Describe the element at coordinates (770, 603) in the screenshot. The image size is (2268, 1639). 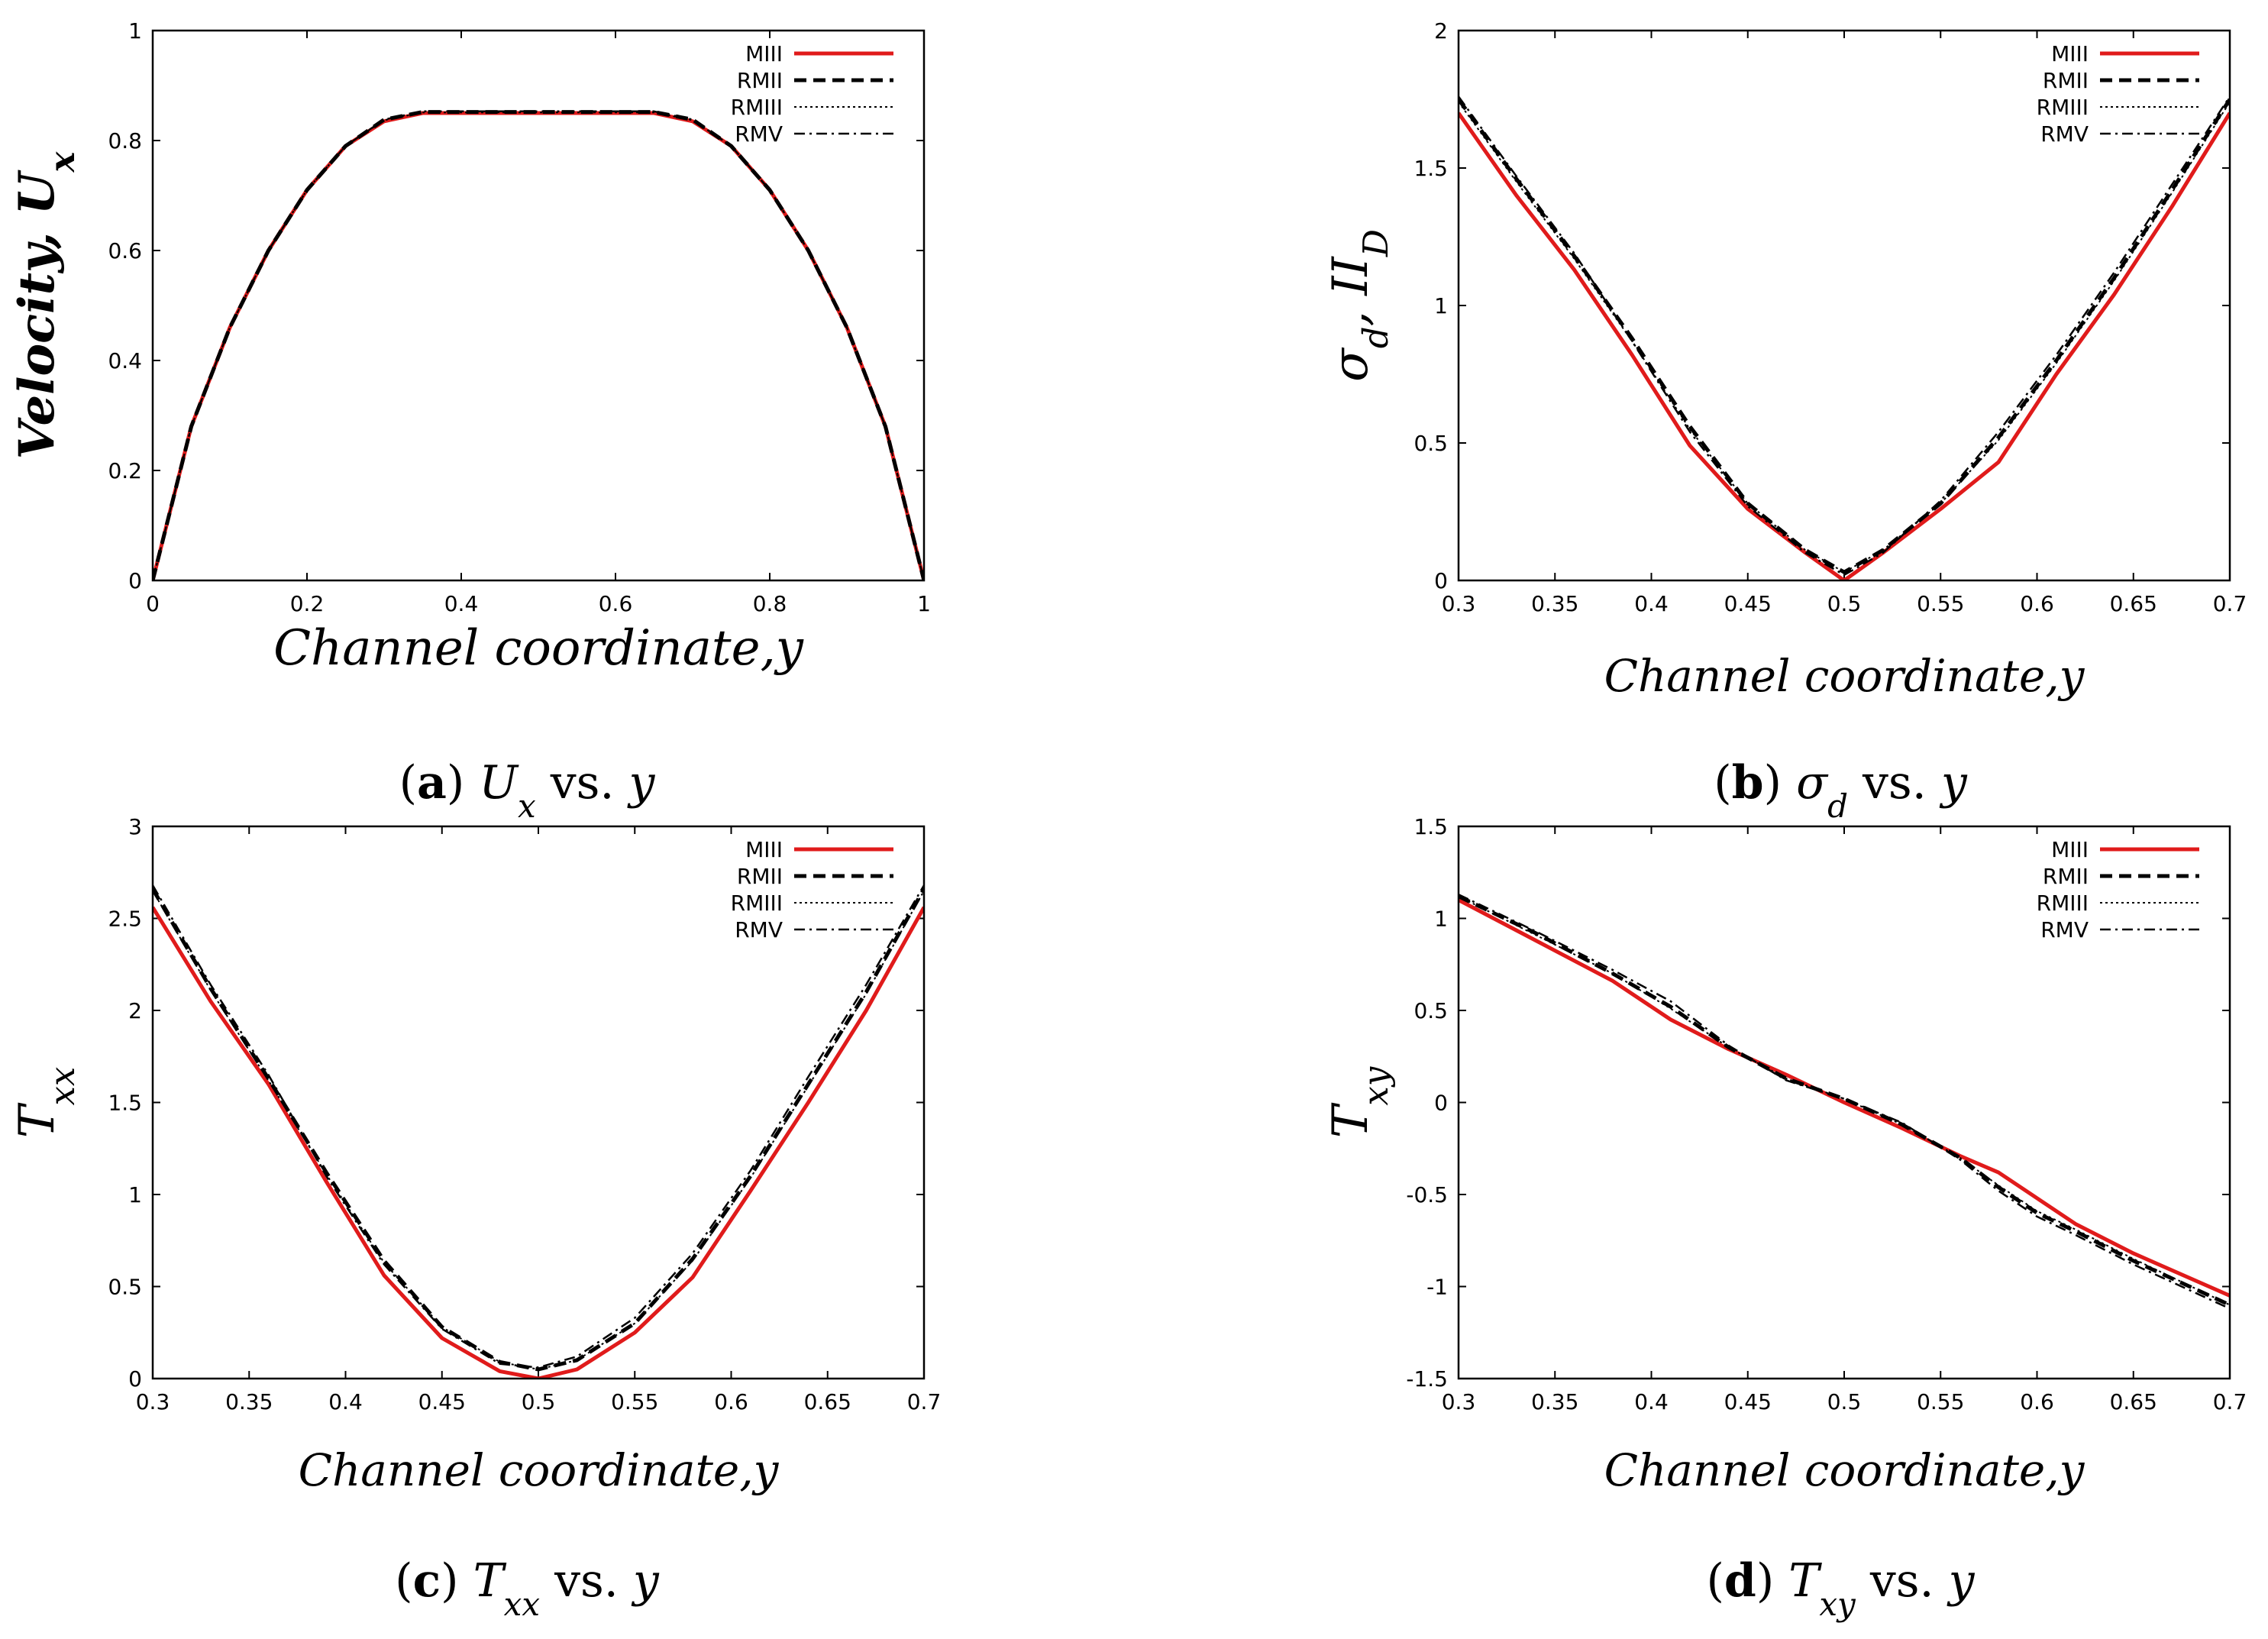
I see `x-tick-label: 0.8` at that location.